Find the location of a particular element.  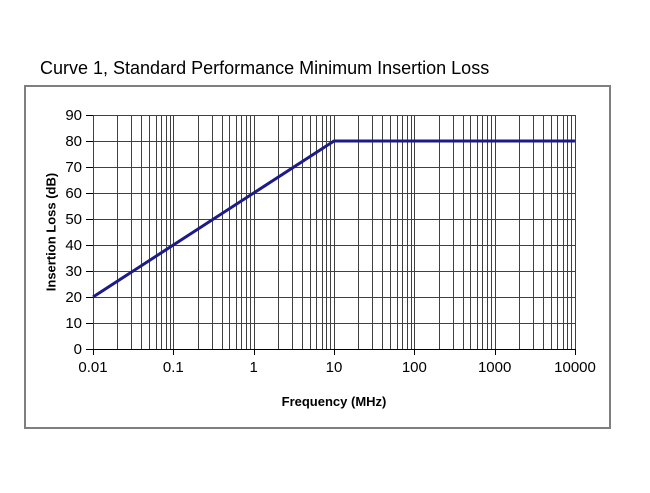

y-tick-label: 80 is located at coordinates (73, 141).